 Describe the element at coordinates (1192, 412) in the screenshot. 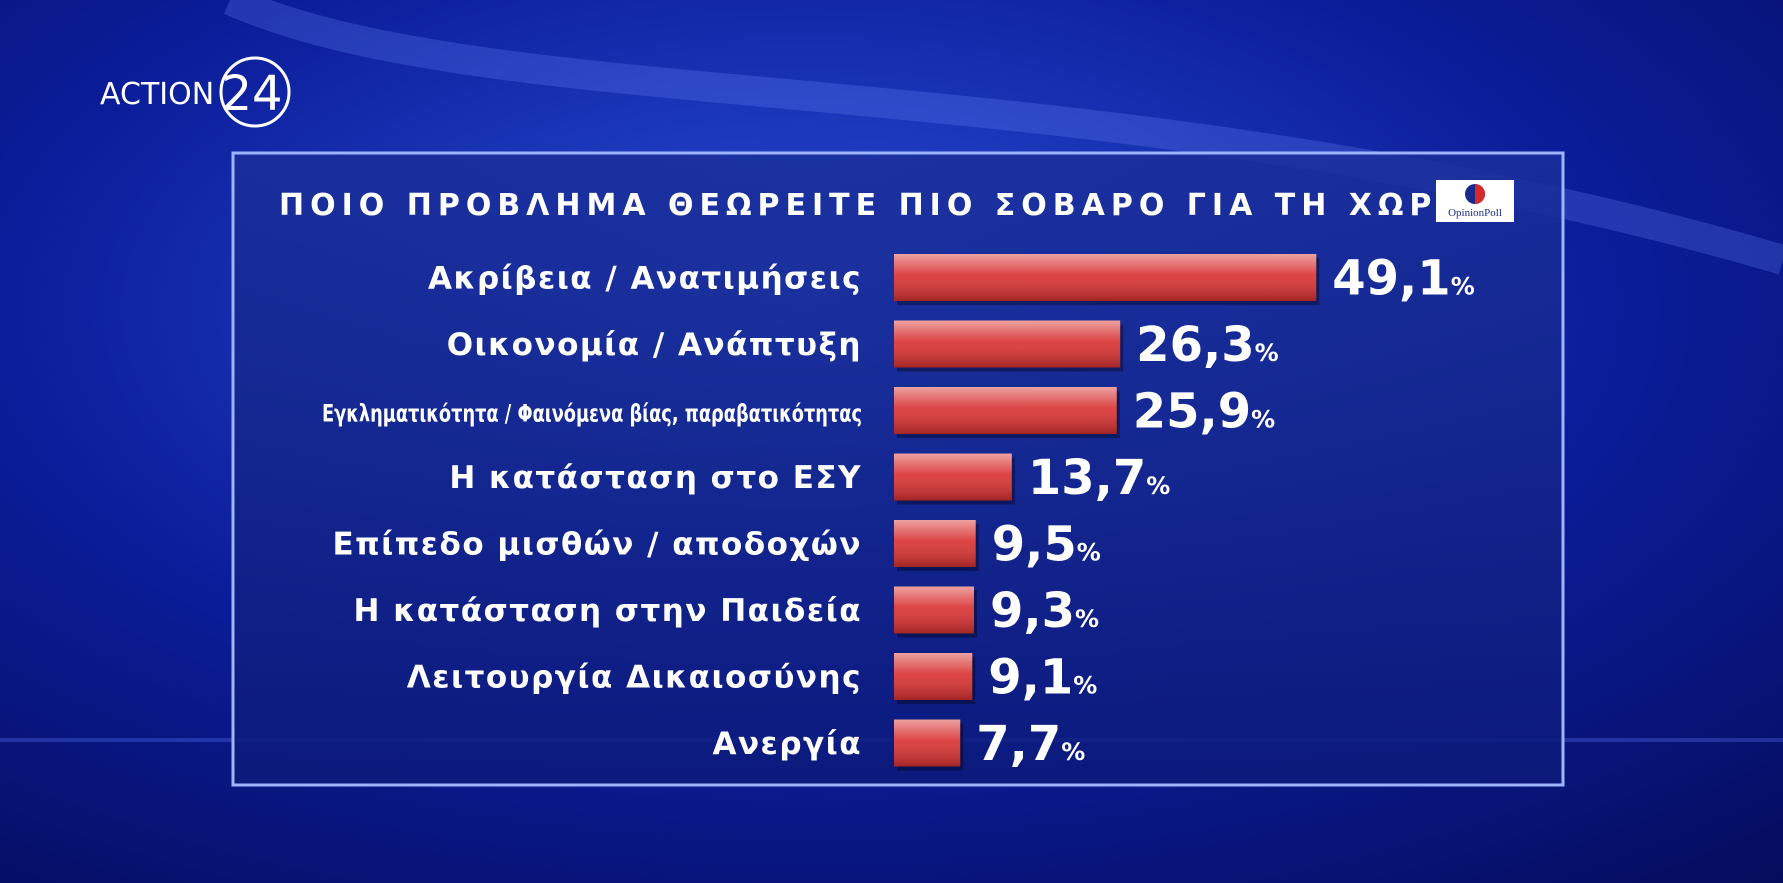

I see `value-number: 25,9` at that location.